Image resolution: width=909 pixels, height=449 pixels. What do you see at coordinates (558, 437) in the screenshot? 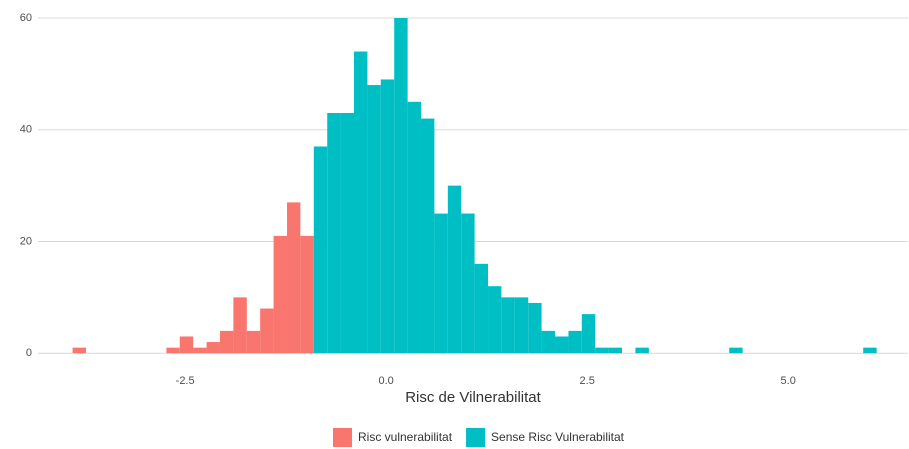
I see `legend-label: Sense Risc Vulnerabilitat` at bounding box center [558, 437].